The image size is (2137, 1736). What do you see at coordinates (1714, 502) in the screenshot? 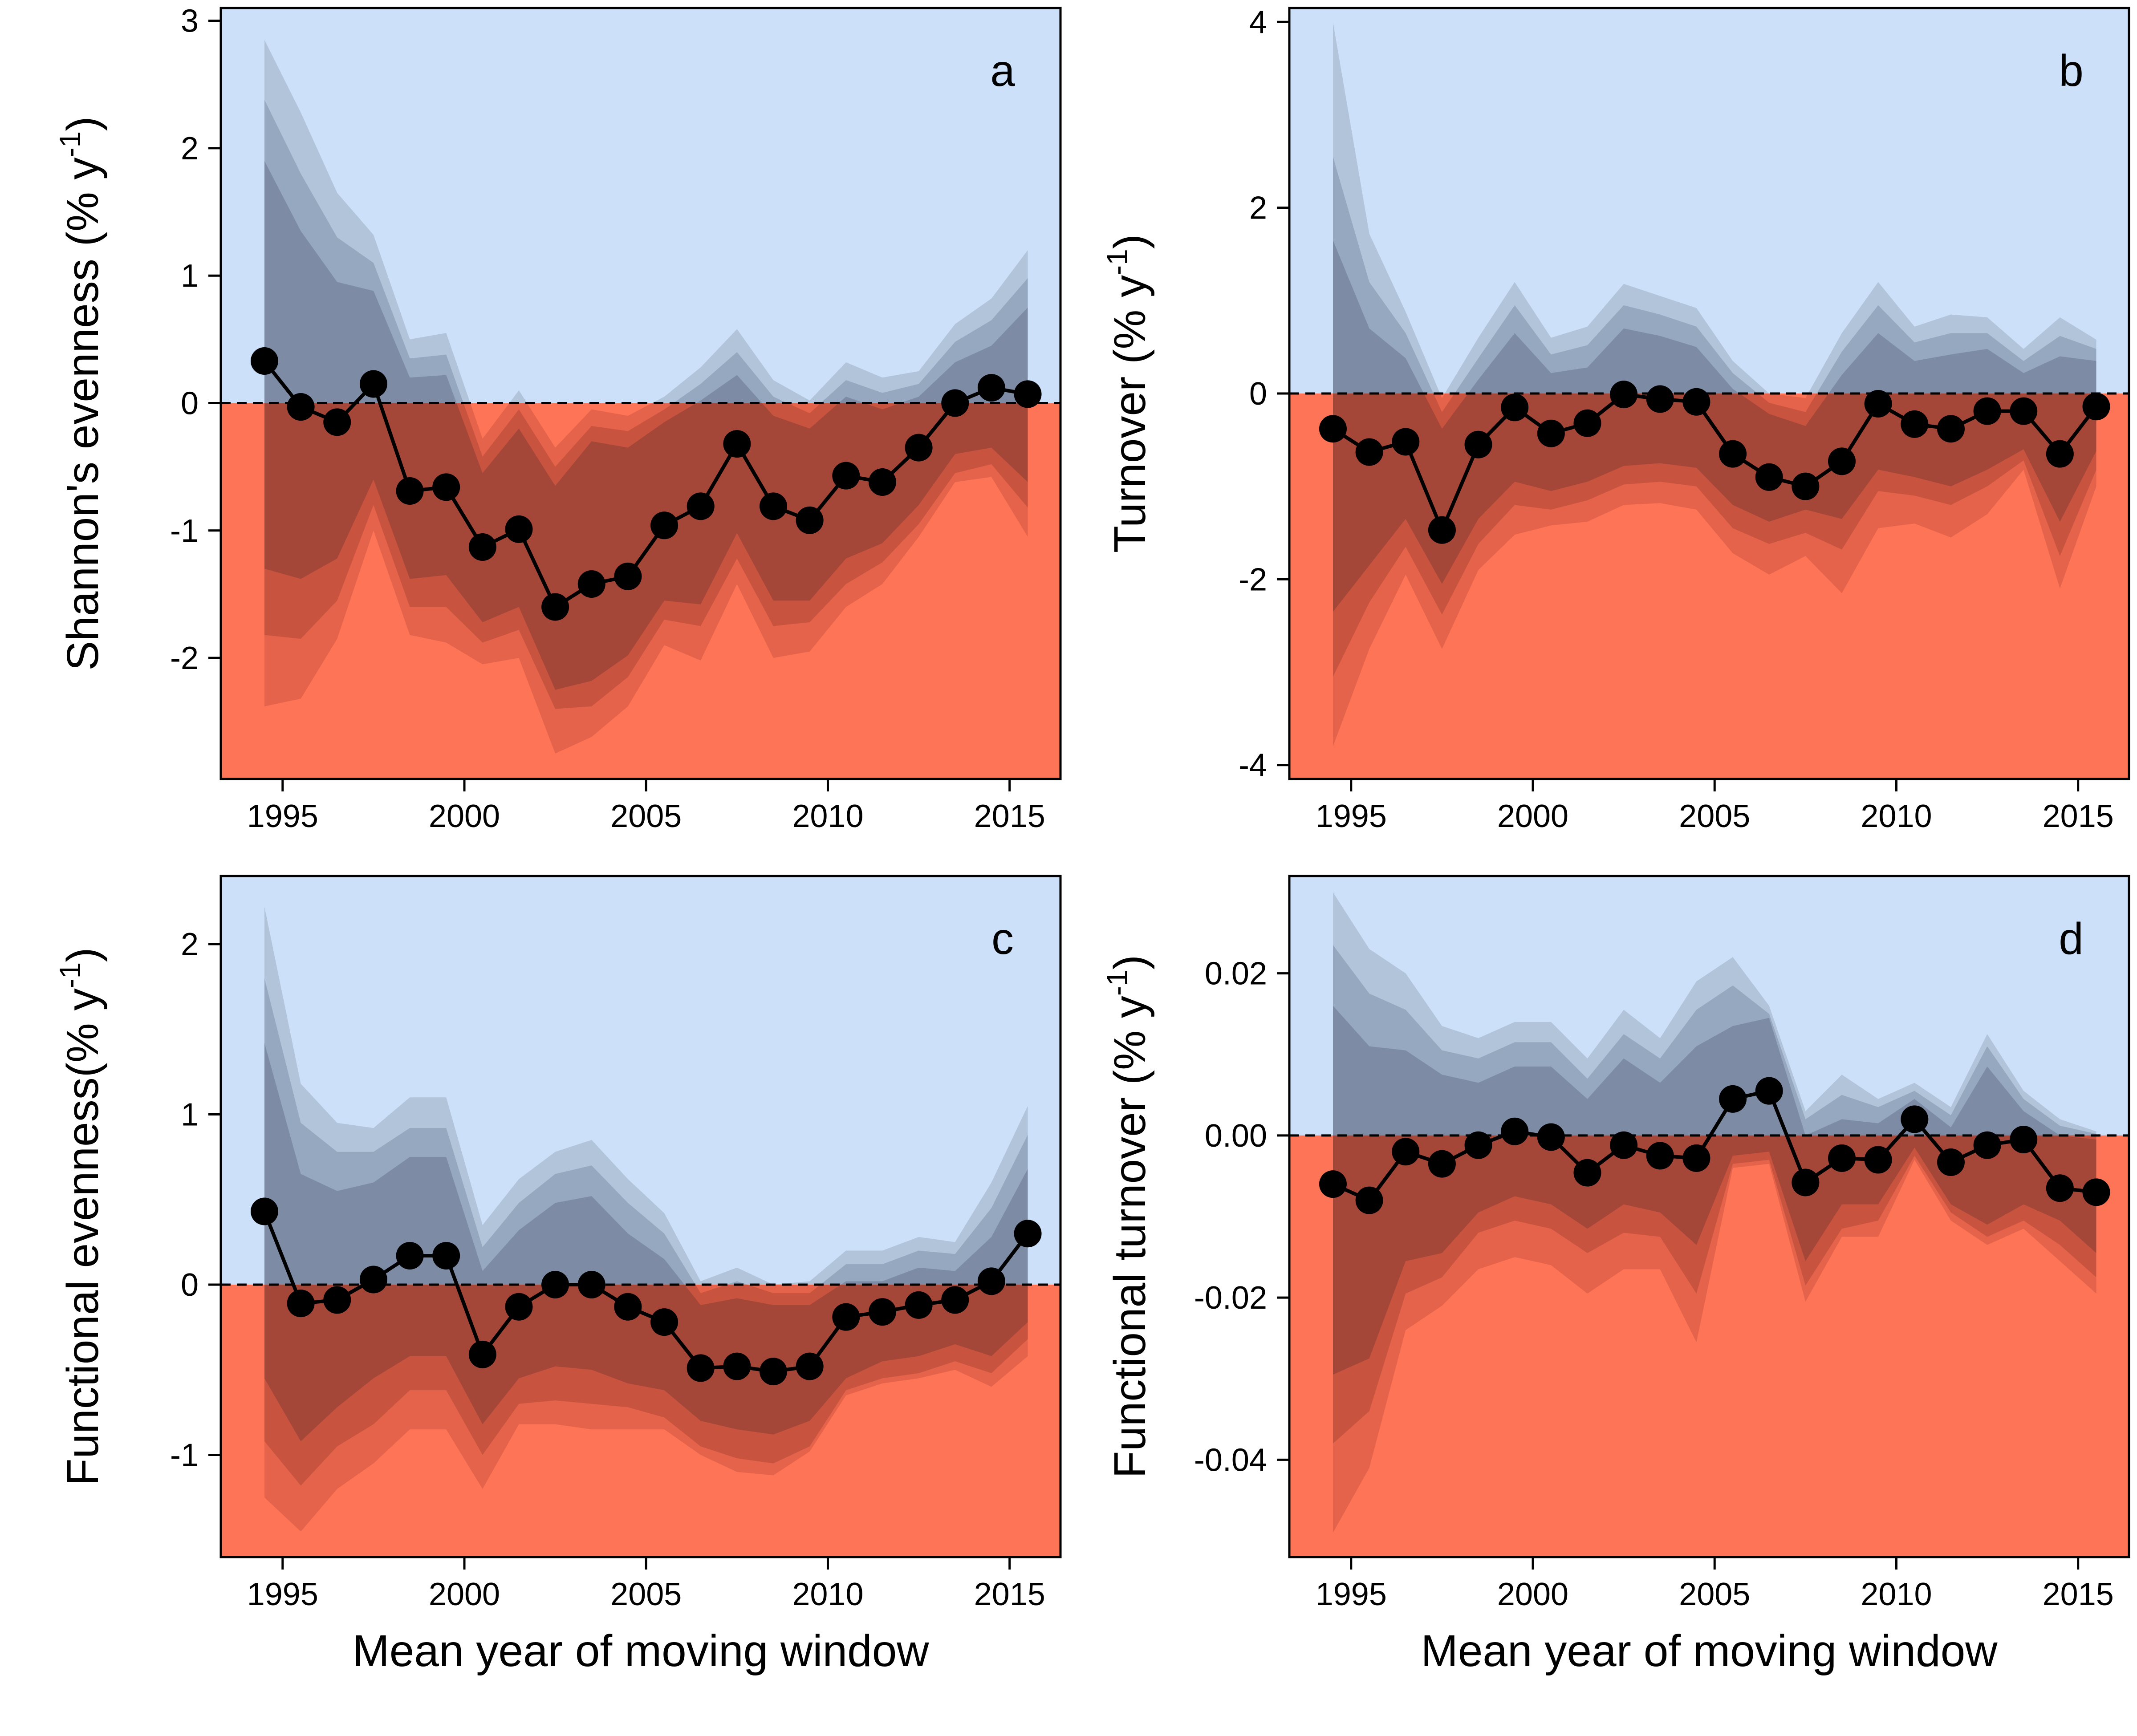
I see `lower-band-inner` at bounding box center [1714, 502].